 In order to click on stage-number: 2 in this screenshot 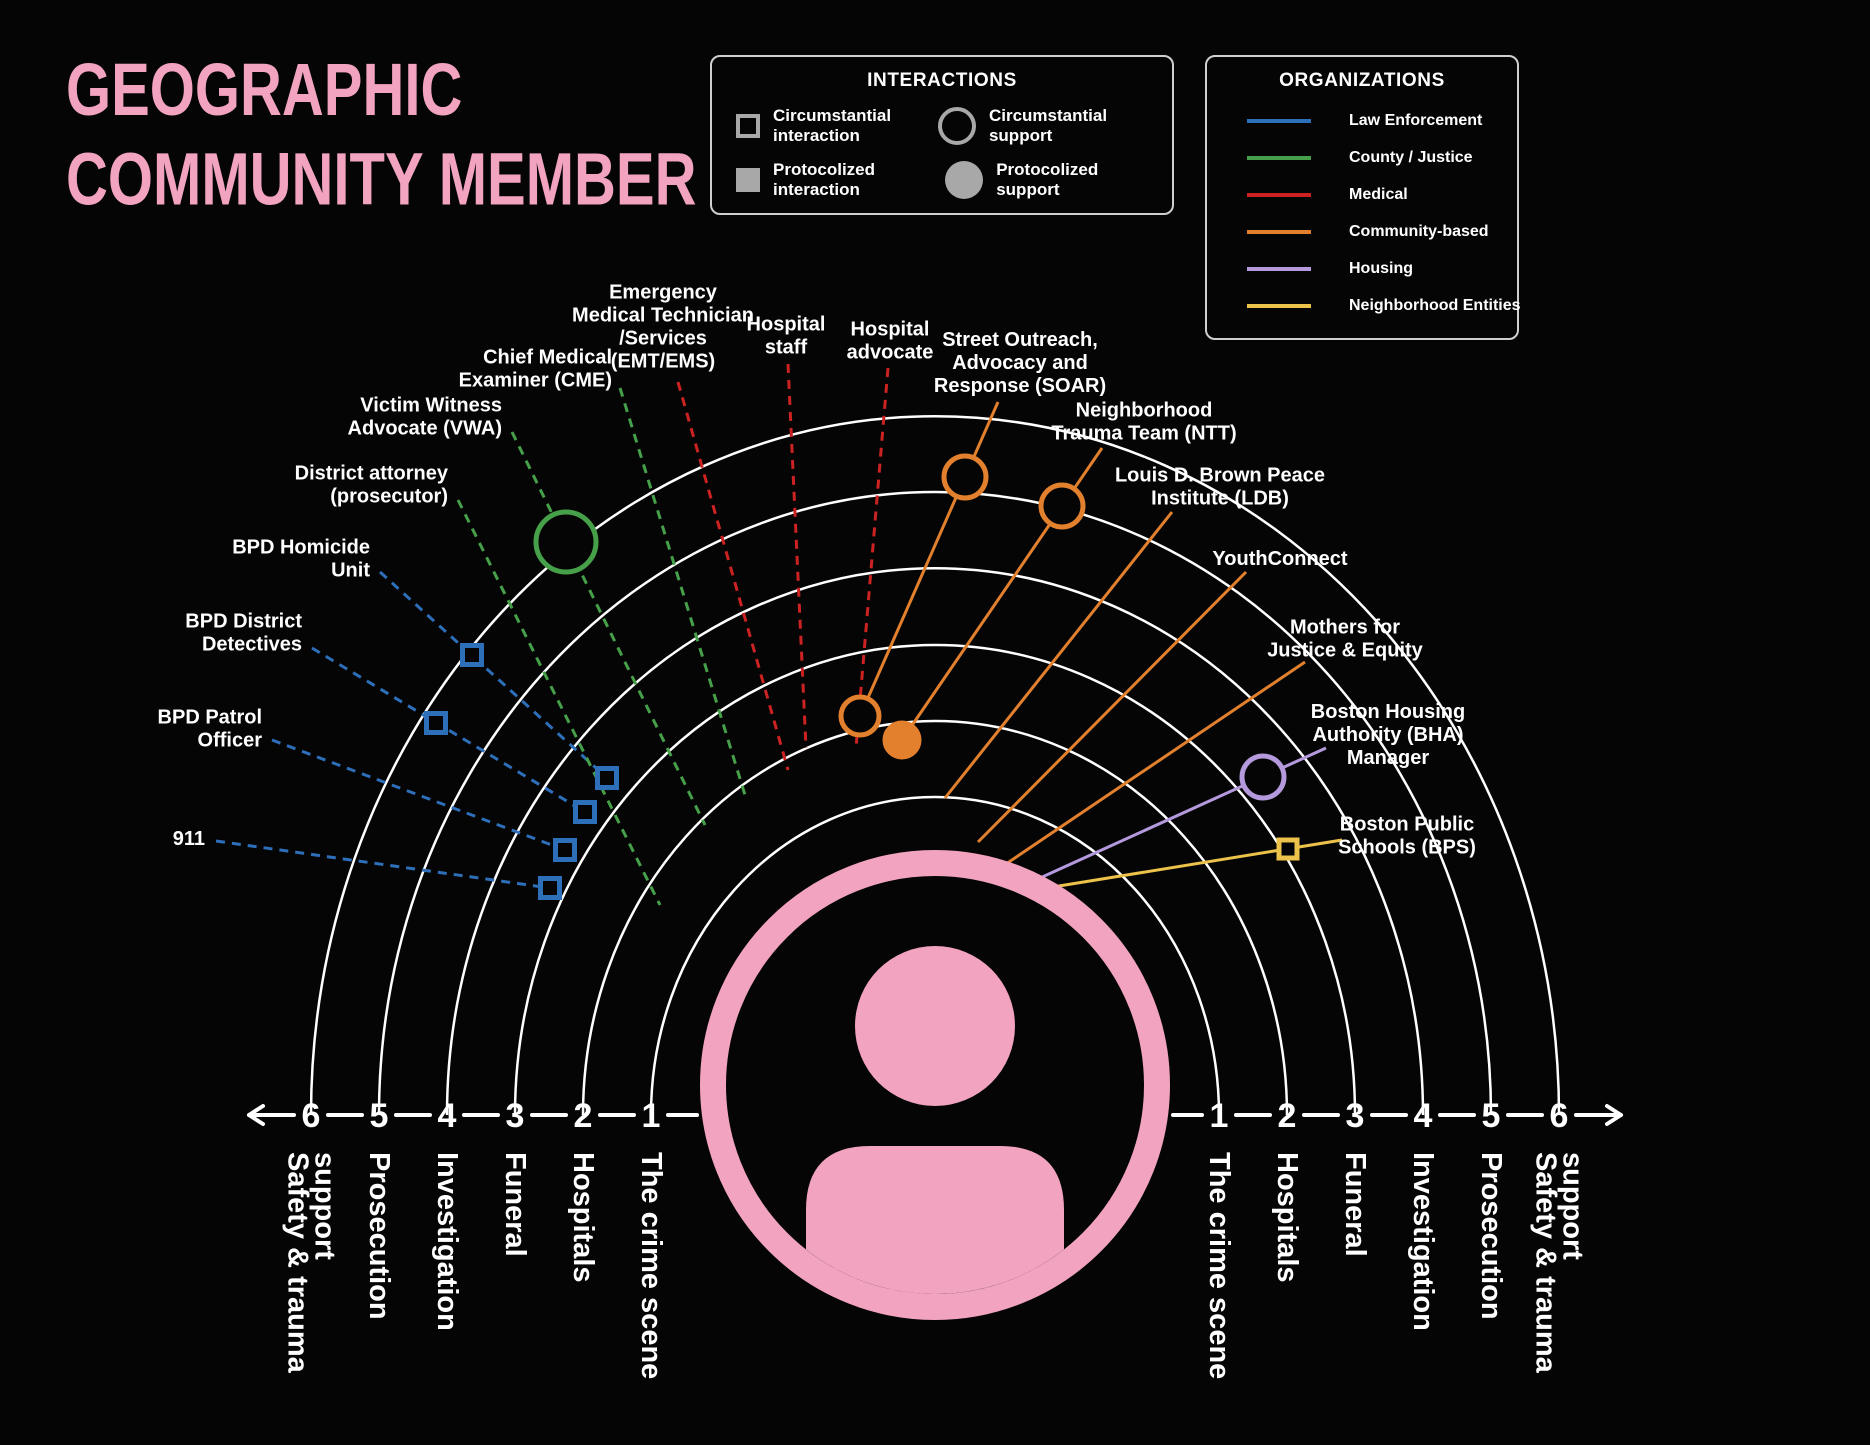, I will do `click(583, 1116)`.